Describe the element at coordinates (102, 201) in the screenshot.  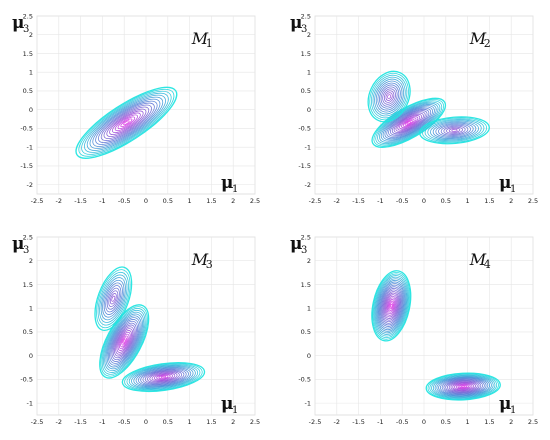
I see `x-tick-label: -1` at that location.